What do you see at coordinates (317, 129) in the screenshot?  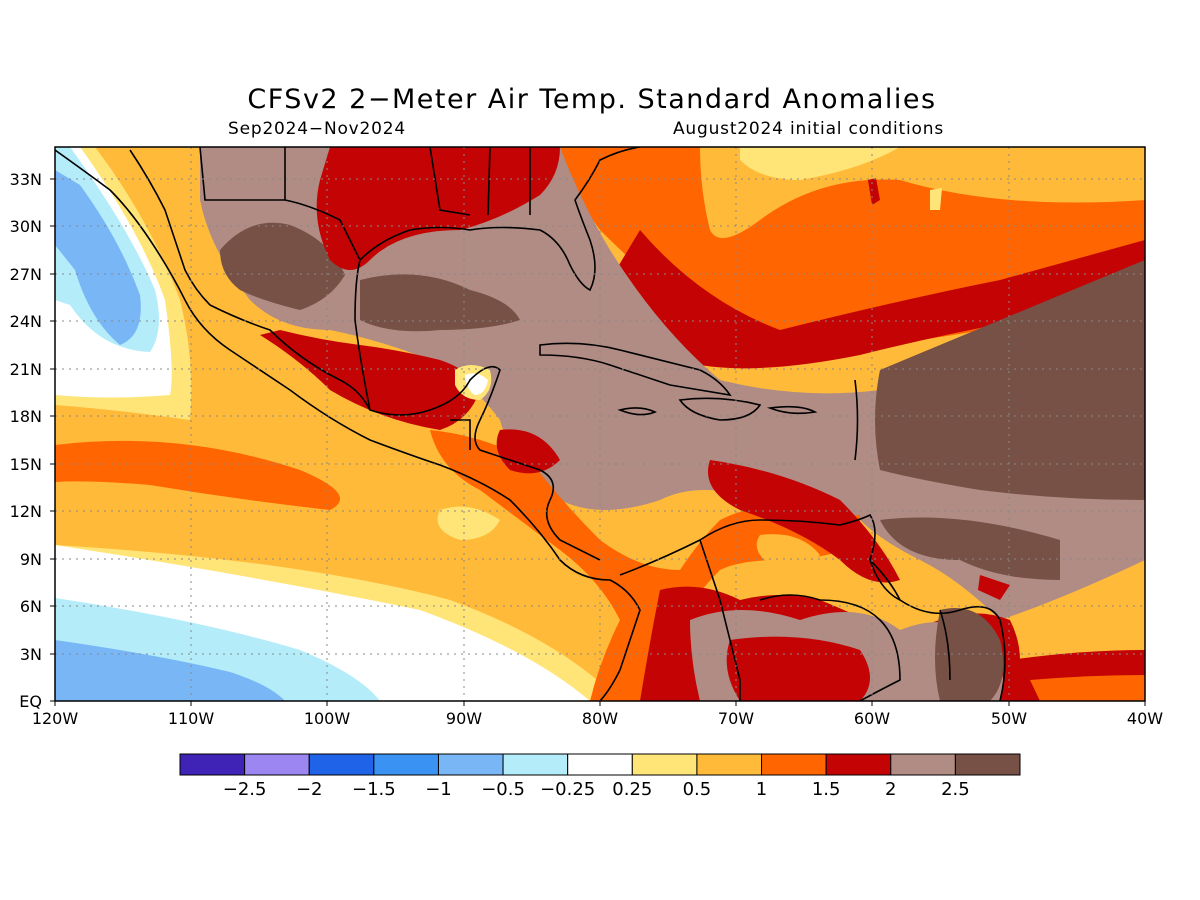 I see `forecast-period: Sep2024−Nov2024` at bounding box center [317, 129].